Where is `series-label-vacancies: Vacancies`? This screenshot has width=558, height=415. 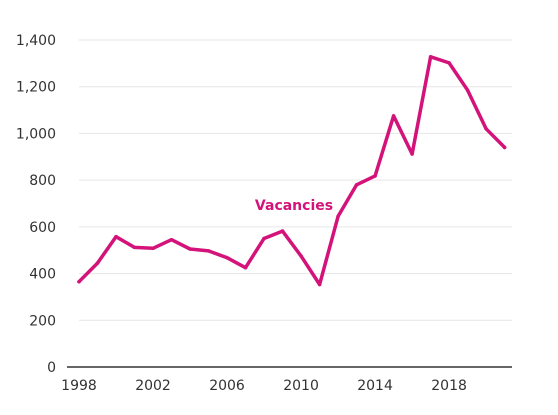 series-label-vacancies: Vacancies is located at coordinates (294, 206).